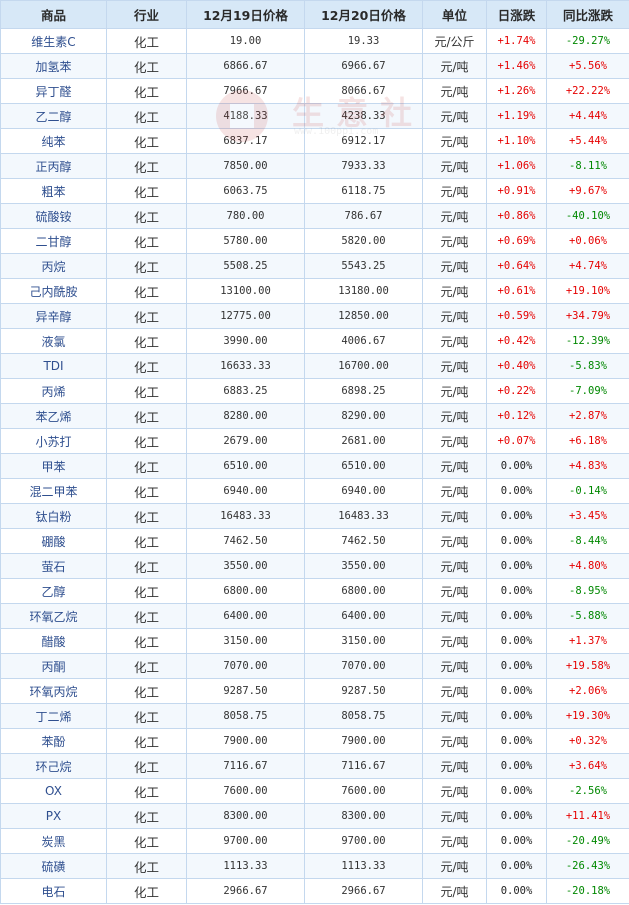  Describe the element at coordinates (245, 541) in the screenshot. I see `price-dec19-cell: 7462.50` at that location.